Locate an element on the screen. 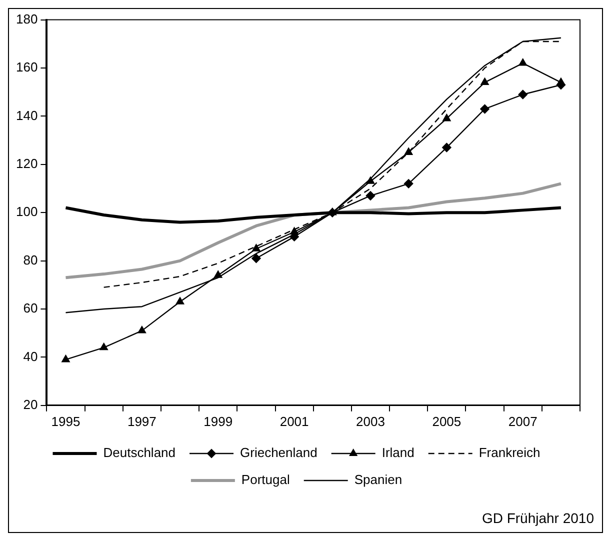 The image size is (613, 543). x-tick-label: 2001 is located at coordinates (294, 421).